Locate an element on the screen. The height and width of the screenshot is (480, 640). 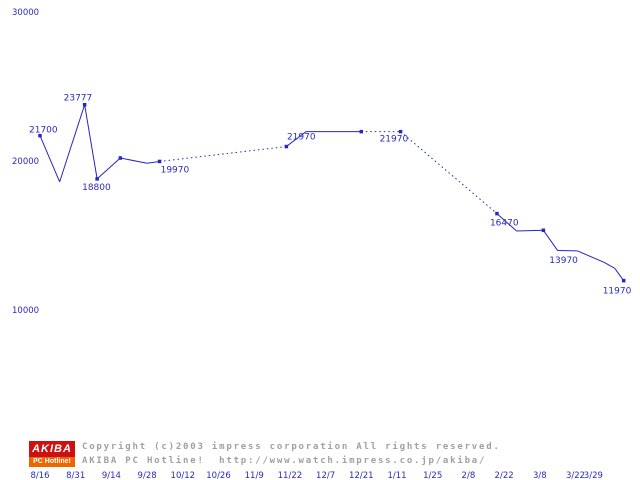
data-point-label: 13970 is located at coordinates (563, 261).